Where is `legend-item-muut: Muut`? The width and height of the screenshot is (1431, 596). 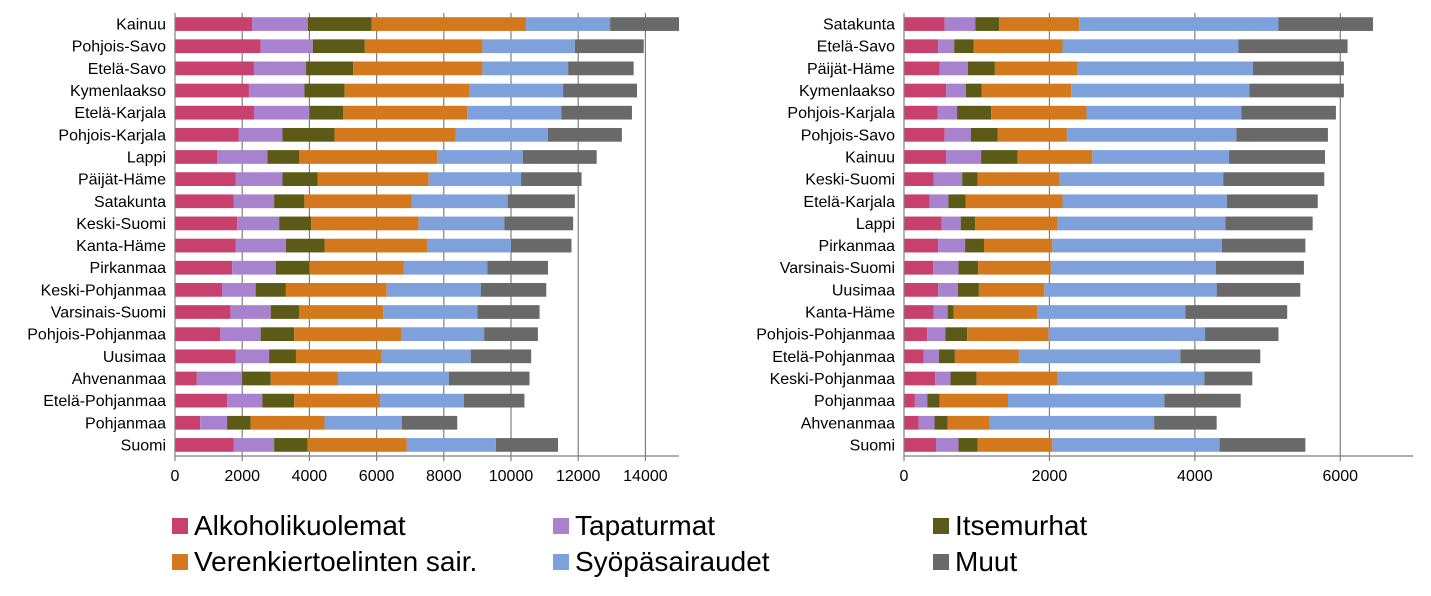
legend-item-muut: Muut is located at coordinates (975, 562).